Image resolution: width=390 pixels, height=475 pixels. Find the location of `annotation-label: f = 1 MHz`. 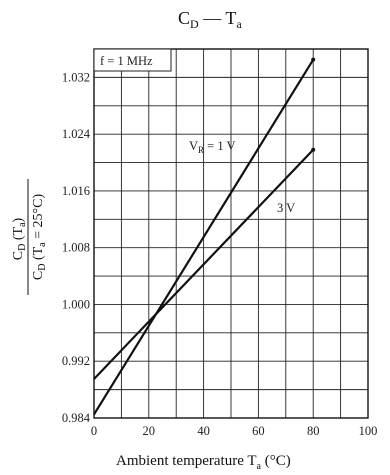

annotation-label: f = 1 MHz is located at coordinates (126, 61).